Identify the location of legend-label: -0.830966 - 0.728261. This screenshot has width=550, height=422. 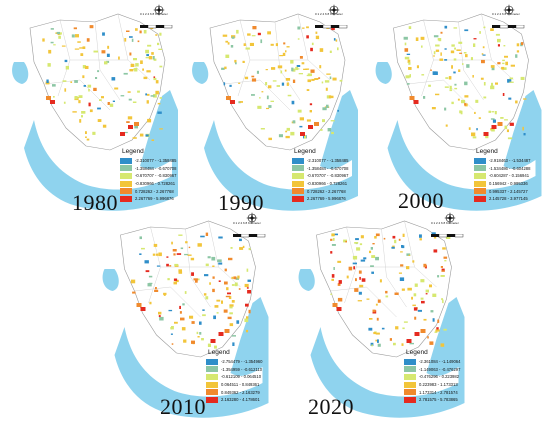
(155, 184).